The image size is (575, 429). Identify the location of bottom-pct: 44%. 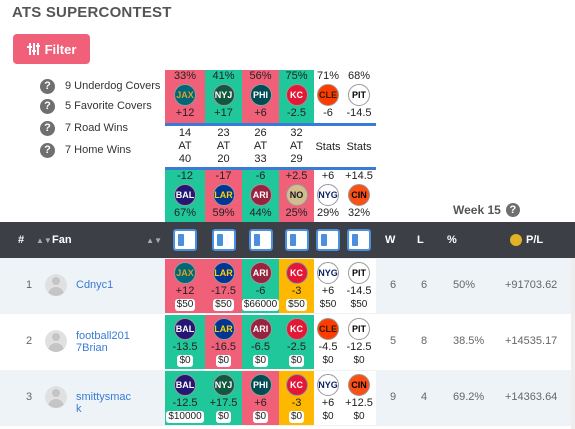
(260, 213).